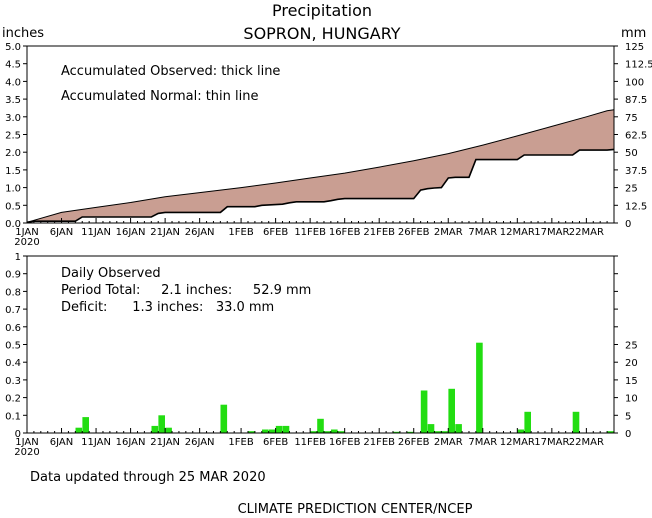 Image resolution: width=652 pixels, height=518 pixels. What do you see at coordinates (345, 232) in the screenshot?
I see `top-x-tick-label: 16FEB` at bounding box center [345, 232].